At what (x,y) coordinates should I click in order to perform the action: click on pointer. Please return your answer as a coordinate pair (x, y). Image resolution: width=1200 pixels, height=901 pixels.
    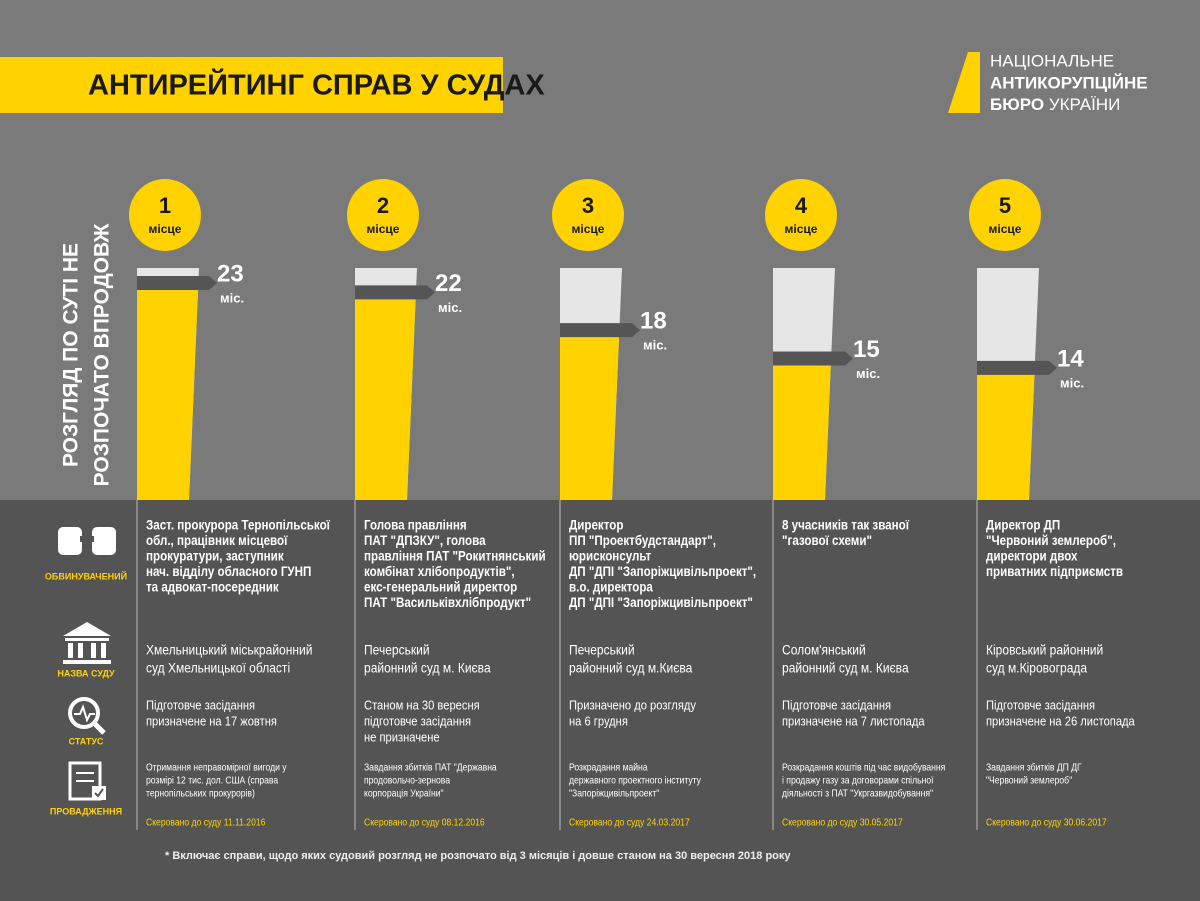
    Looking at the image, I should click on (1017, 367).